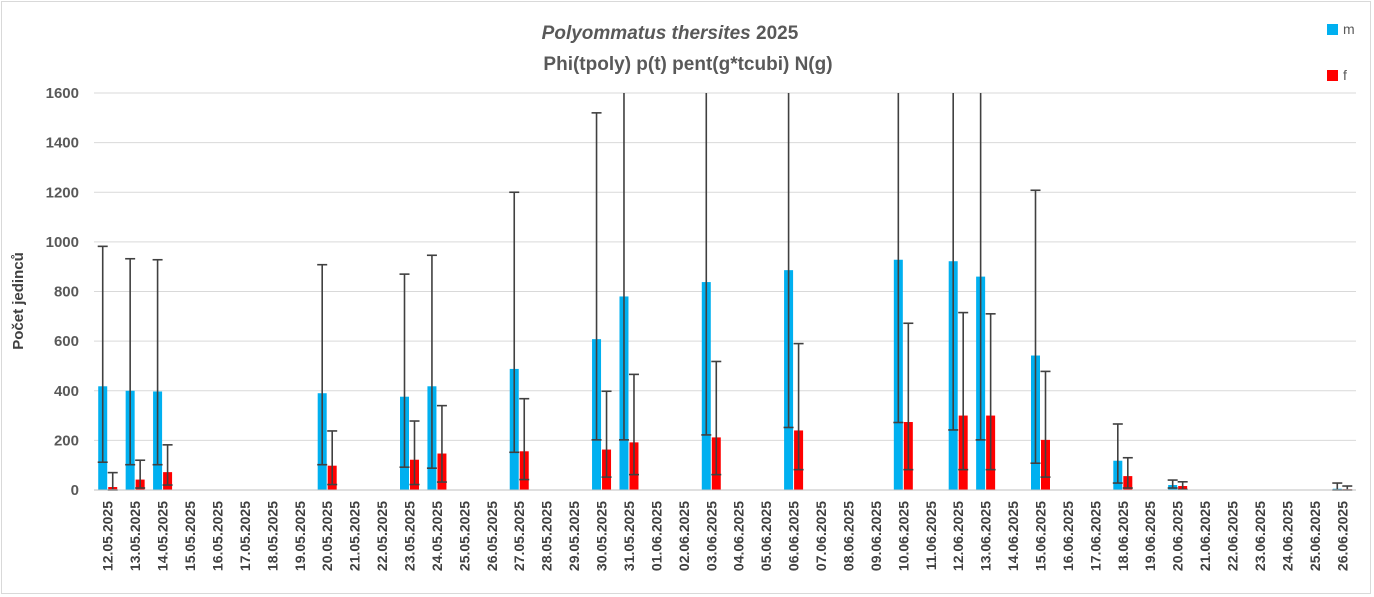  Describe the element at coordinates (777, 33) in the screenshot. I see `title-year: 2025` at that location.